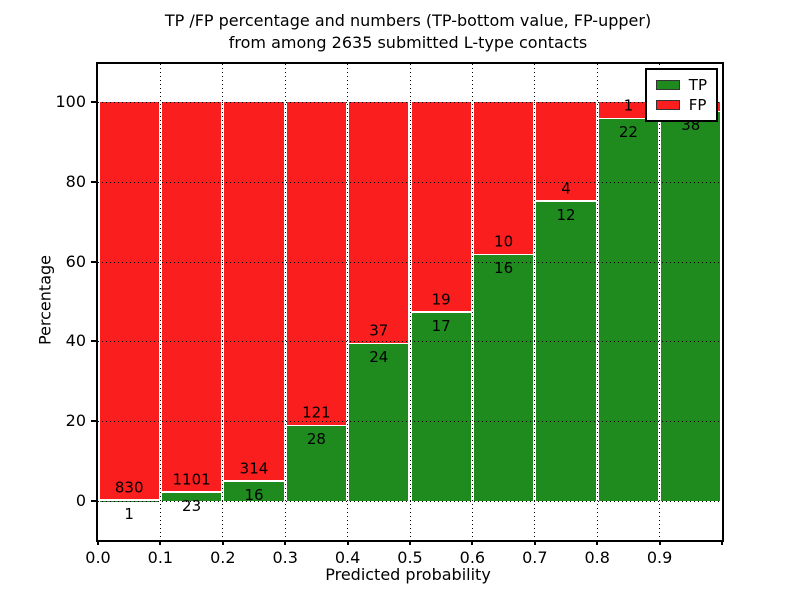 The height and width of the screenshot is (600, 800). What do you see at coordinates (98, 557) in the screenshot?
I see `x-tick-label: 0.0` at bounding box center [98, 557].